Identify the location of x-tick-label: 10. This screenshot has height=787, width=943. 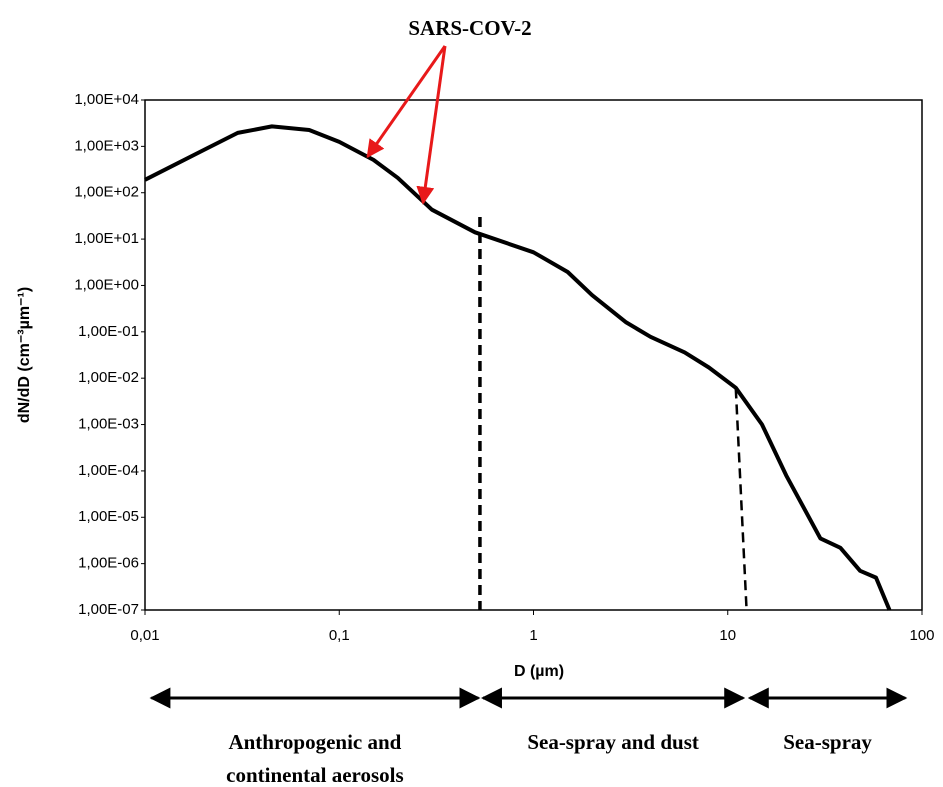
(727, 635).